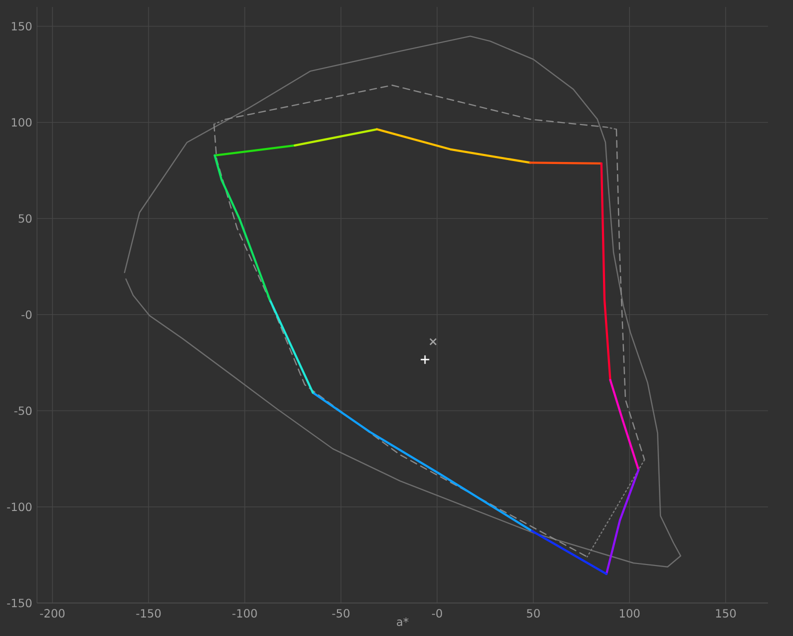  Describe the element at coordinates (19, 603) in the screenshot. I see `y-tick-label: -150` at that location.